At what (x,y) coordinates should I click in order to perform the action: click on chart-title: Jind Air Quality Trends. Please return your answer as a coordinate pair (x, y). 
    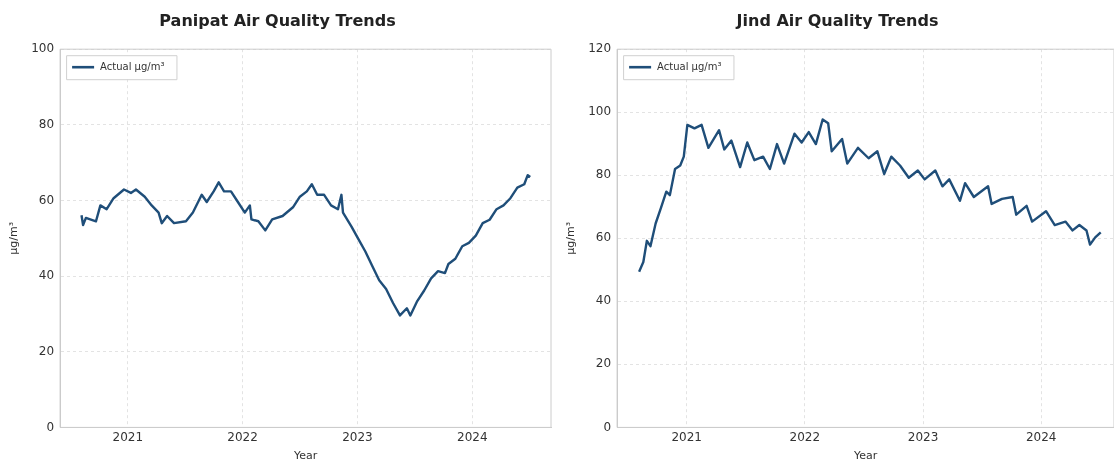
    Looking at the image, I should click on (837, 20).